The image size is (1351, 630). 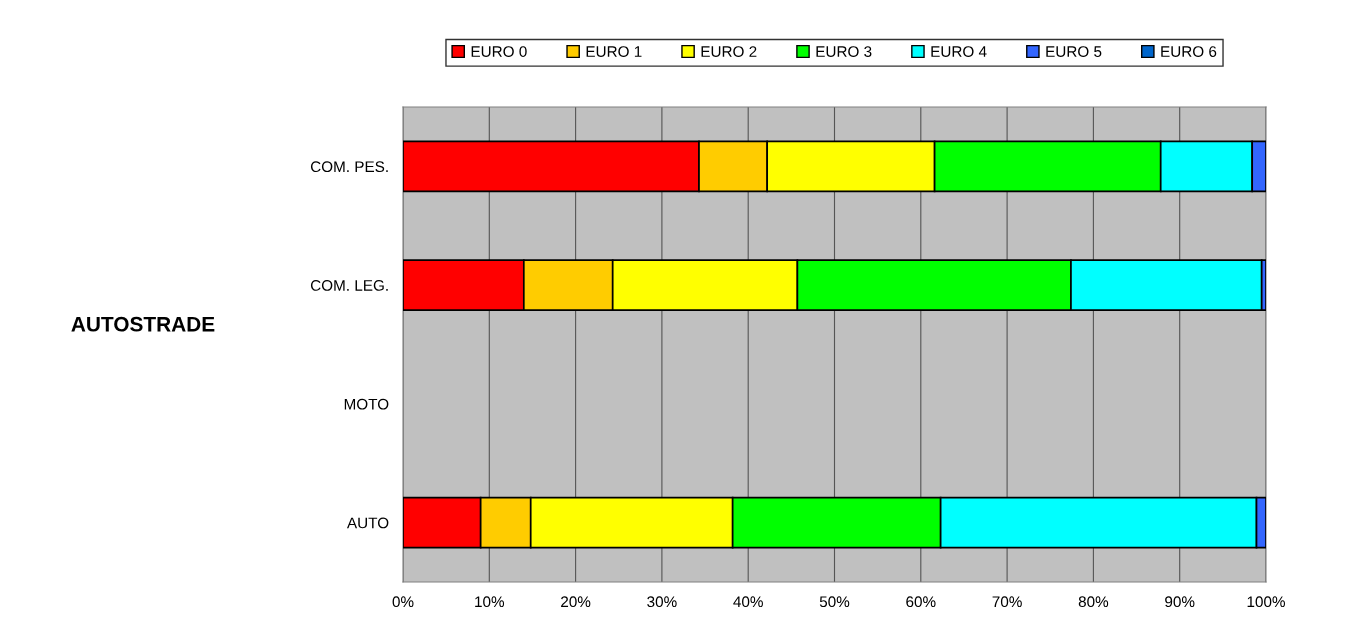 I want to click on legend-label: EURO 3, so click(x=844, y=51).